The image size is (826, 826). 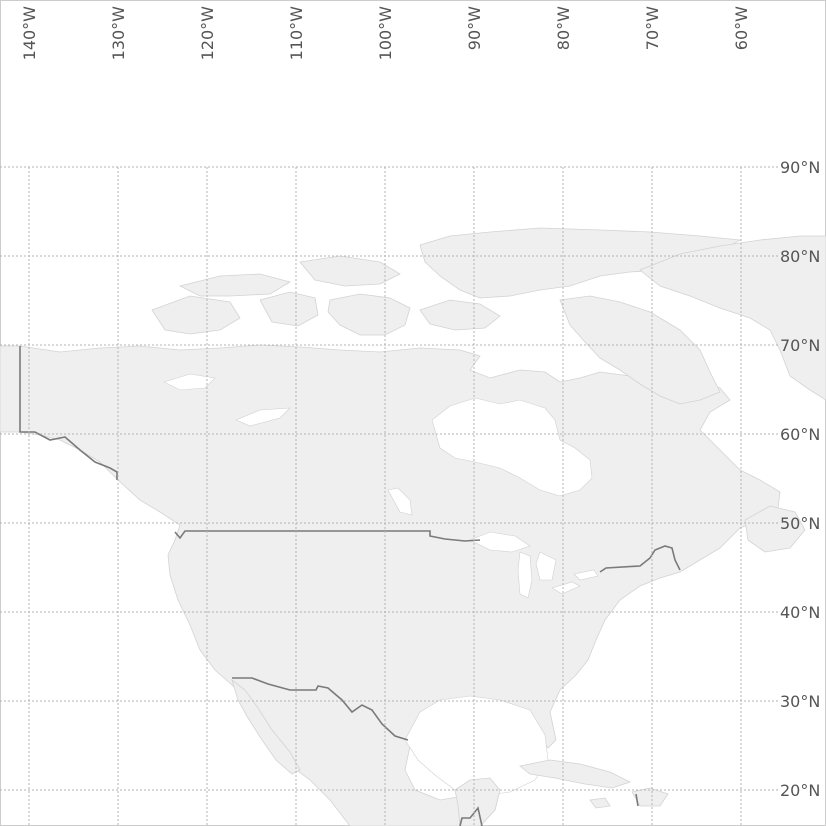 What do you see at coordinates (800, 434) in the screenshot?
I see `latitude-label: 60°N` at bounding box center [800, 434].